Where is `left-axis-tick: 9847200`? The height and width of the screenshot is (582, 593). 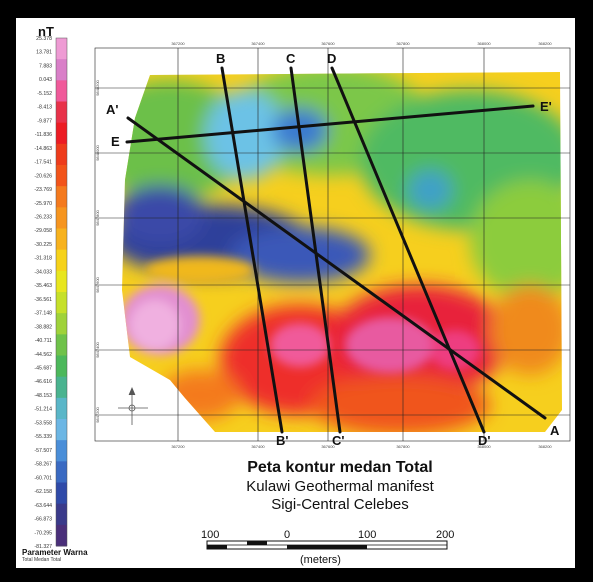
left-axis-tick: 9847200 is located at coordinates (97, 414).